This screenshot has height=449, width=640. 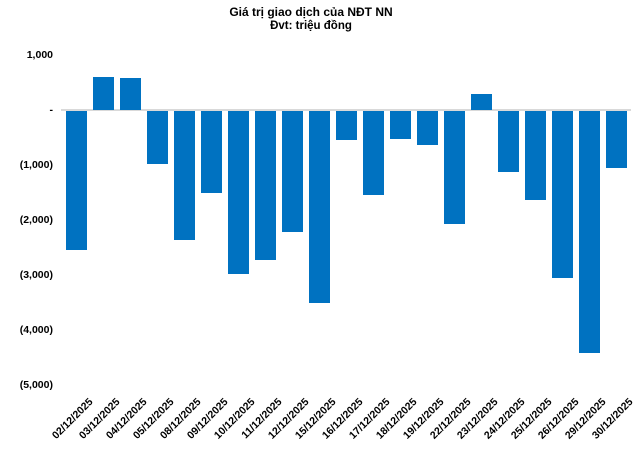 I want to click on bar-02/12/2025, so click(x=76, y=180).